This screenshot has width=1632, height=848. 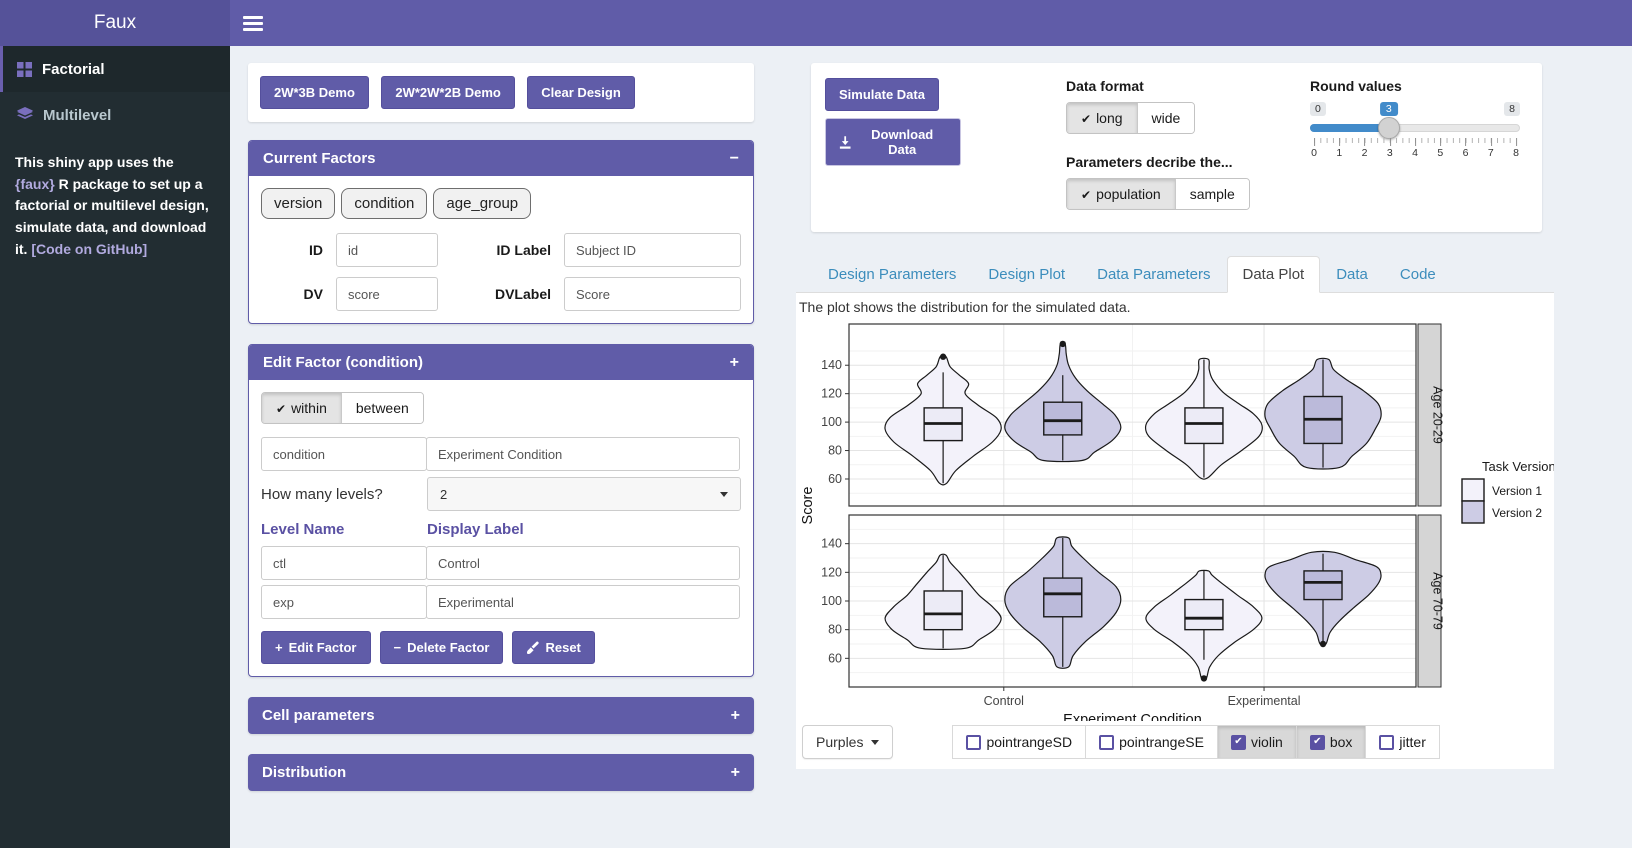 What do you see at coordinates (115, 69) in the screenshot?
I see `sidebar-item-factorial: Factorial` at bounding box center [115, 69].